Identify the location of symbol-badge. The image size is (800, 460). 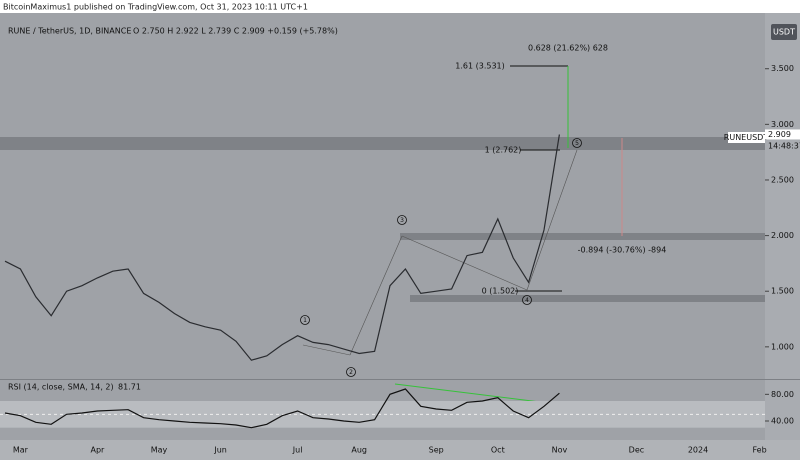
(746, 137).